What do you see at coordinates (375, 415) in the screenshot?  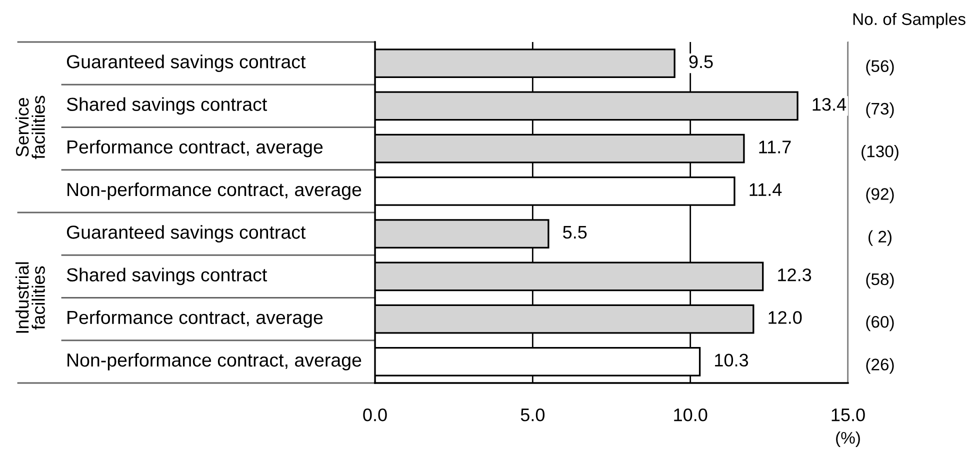 I see `x-tick-label: 0.0` at bounding box center [375, 415].